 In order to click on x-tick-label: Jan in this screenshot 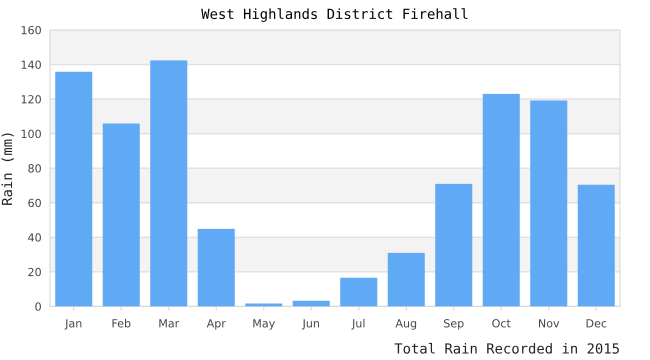, I will do `click(73, 324)`.